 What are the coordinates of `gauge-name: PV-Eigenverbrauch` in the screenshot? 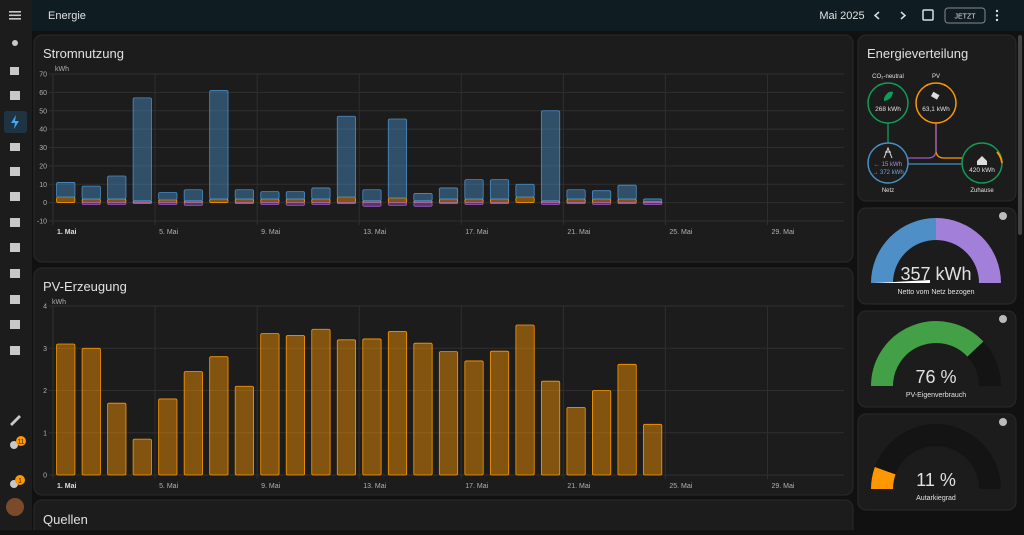 It's located at (936, 395).